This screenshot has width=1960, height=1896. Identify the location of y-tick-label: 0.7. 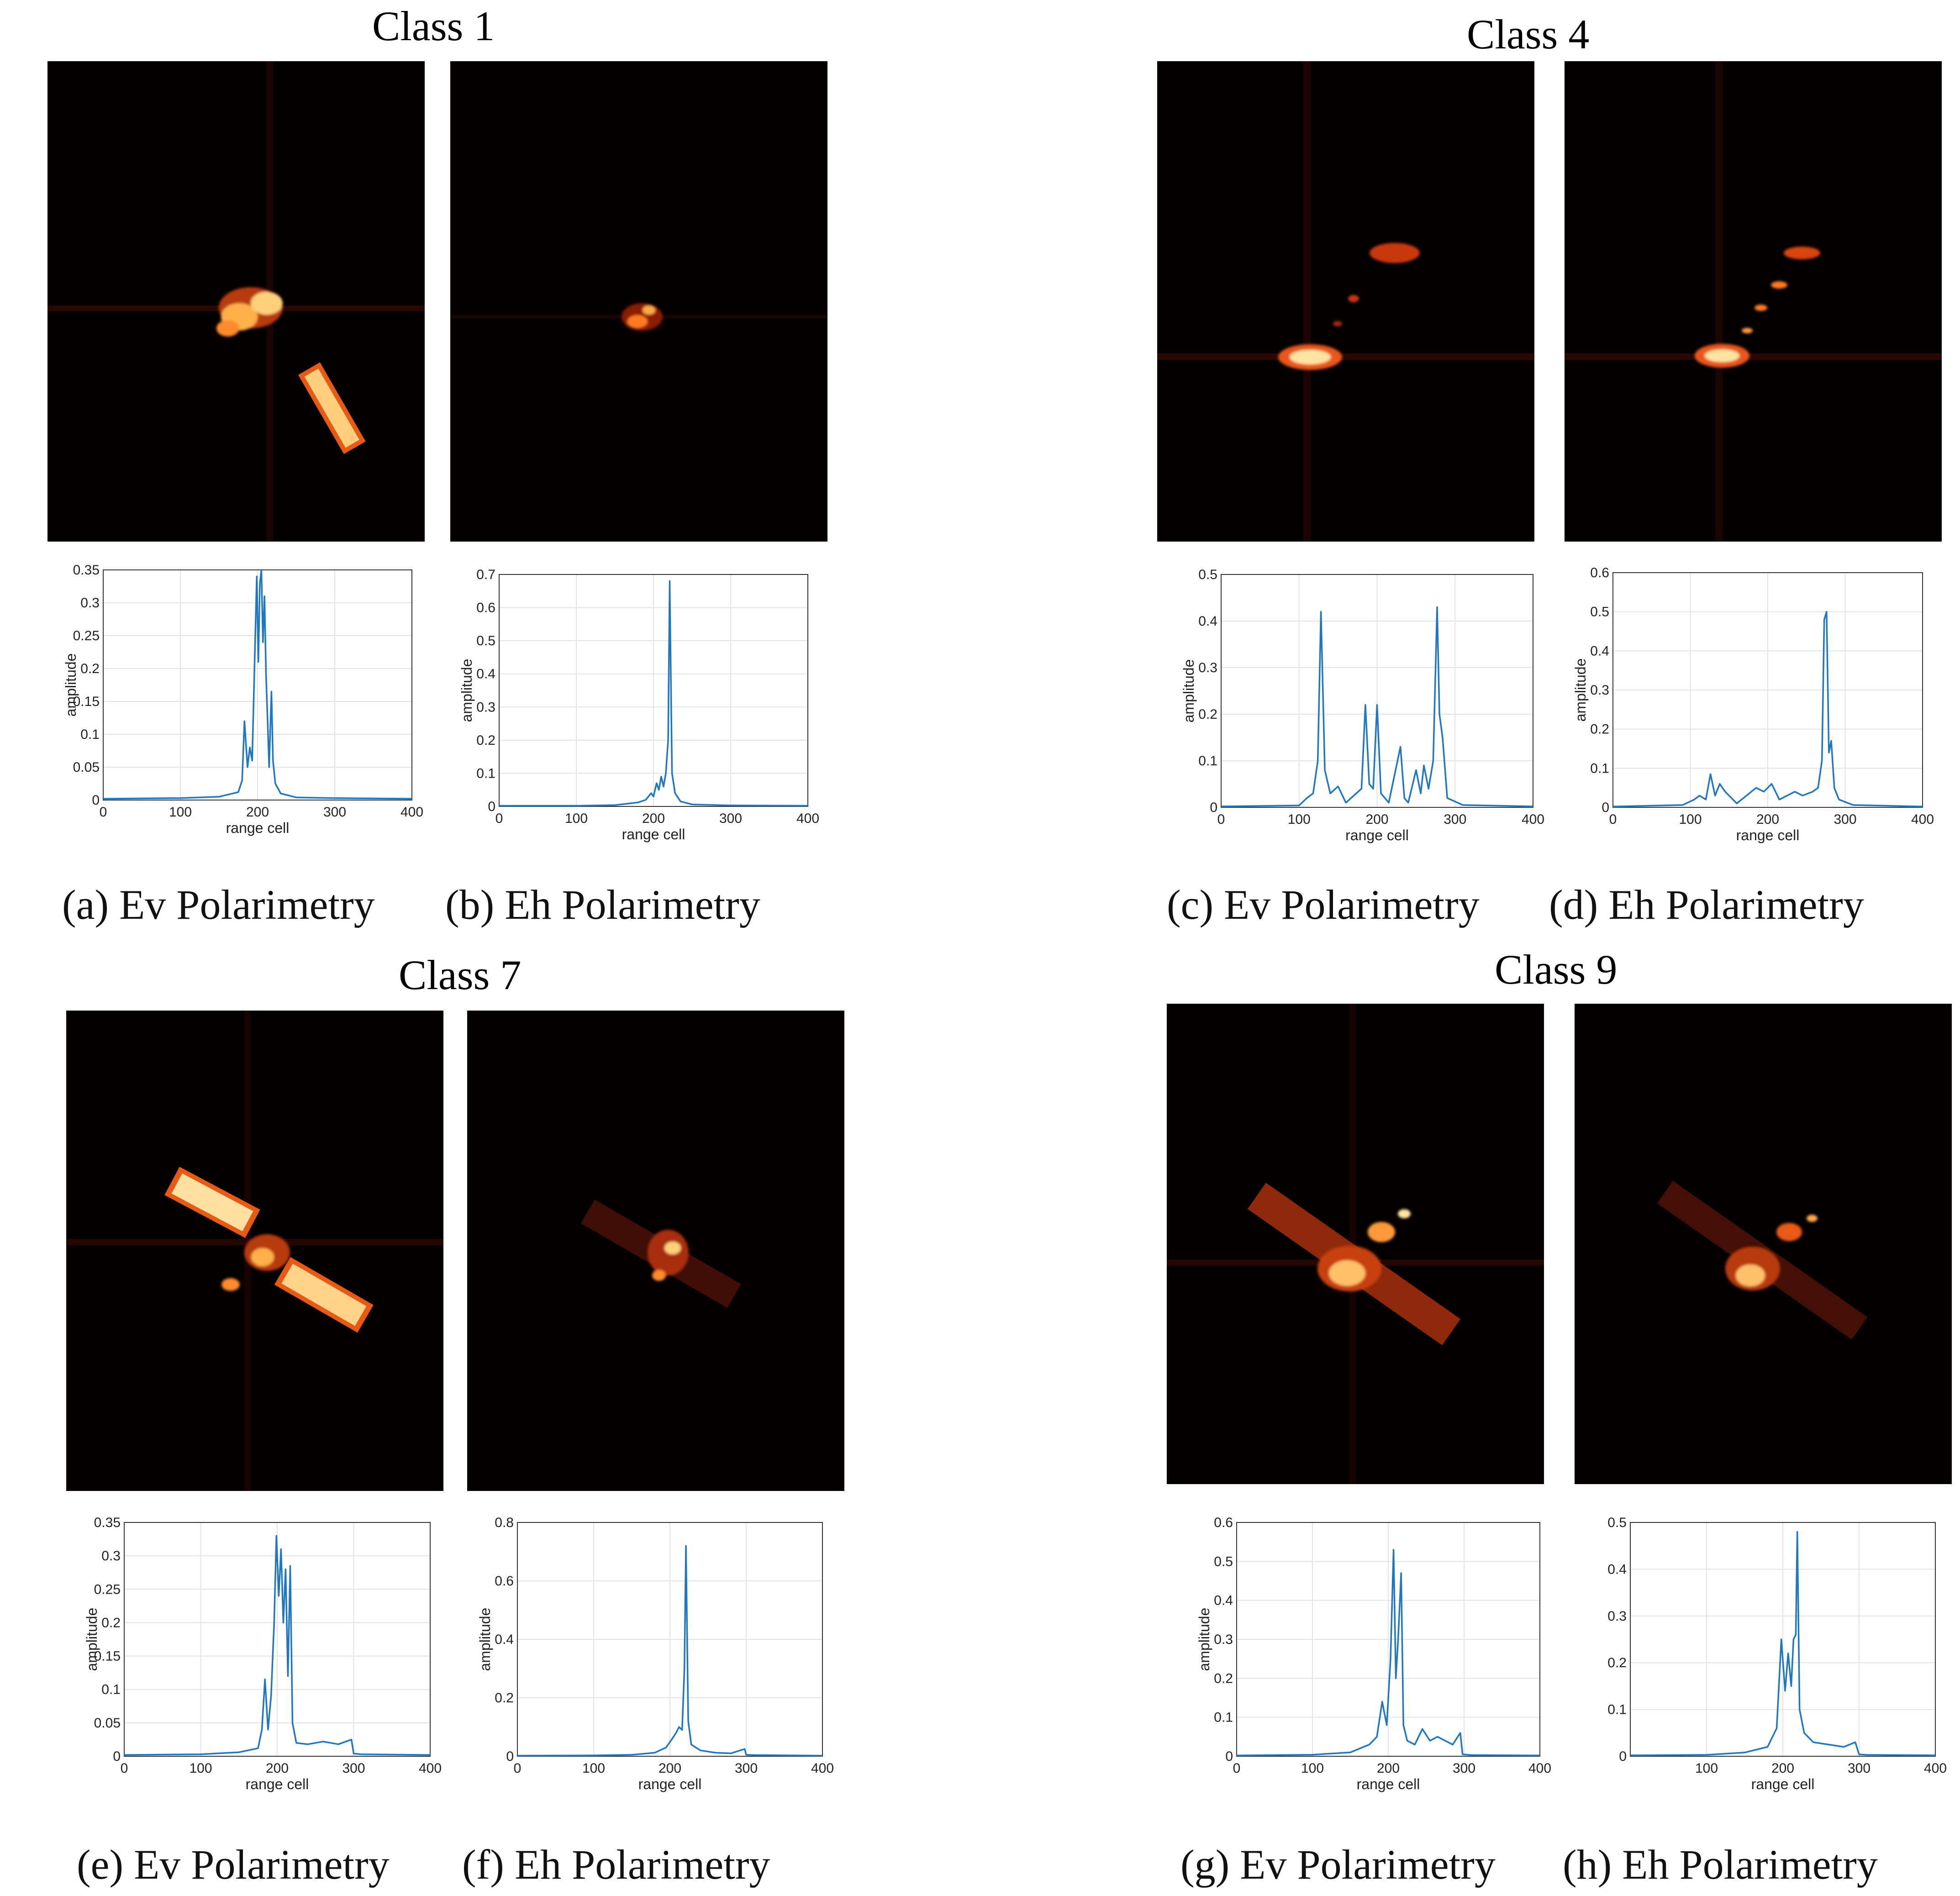
(485, 574).